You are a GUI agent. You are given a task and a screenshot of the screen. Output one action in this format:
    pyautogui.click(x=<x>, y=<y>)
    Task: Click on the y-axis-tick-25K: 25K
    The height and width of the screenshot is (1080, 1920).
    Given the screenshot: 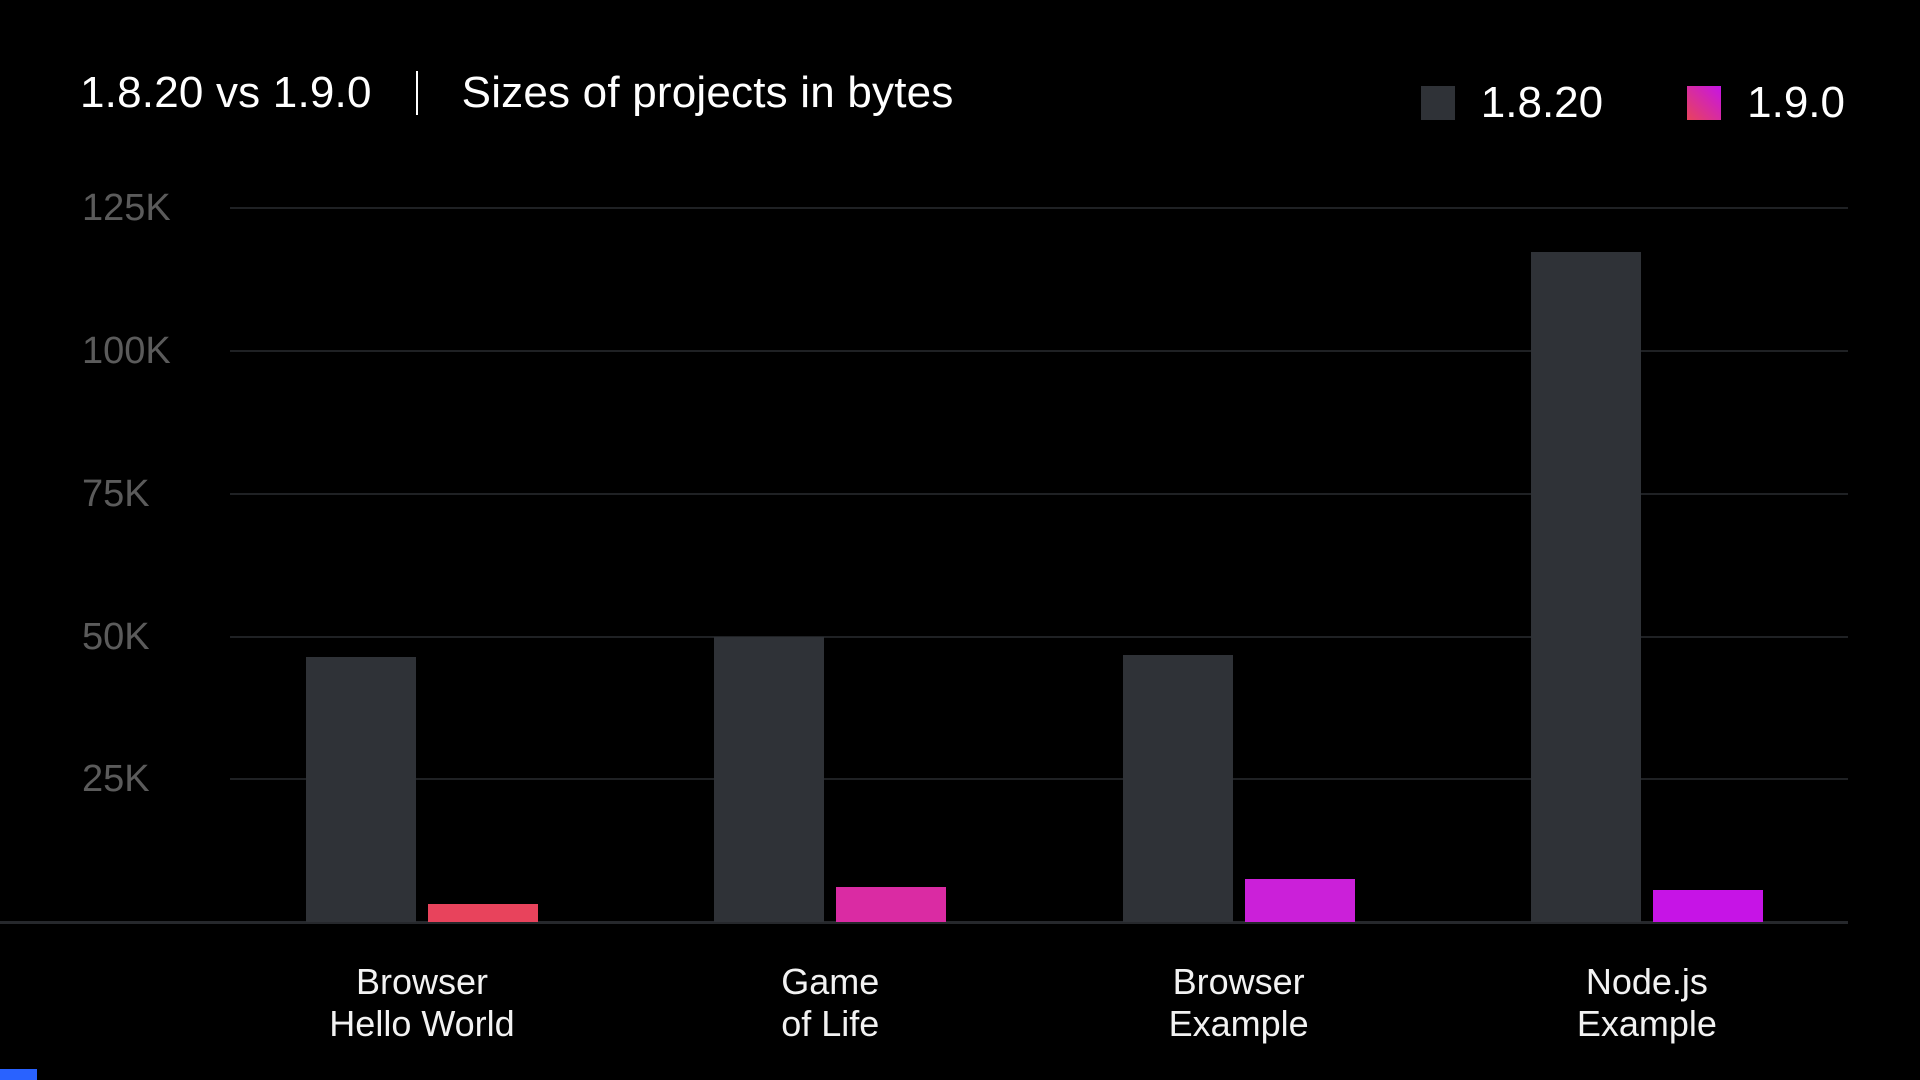 What is the action you would take?
    pyautogui.click(x=116, y=779)
    